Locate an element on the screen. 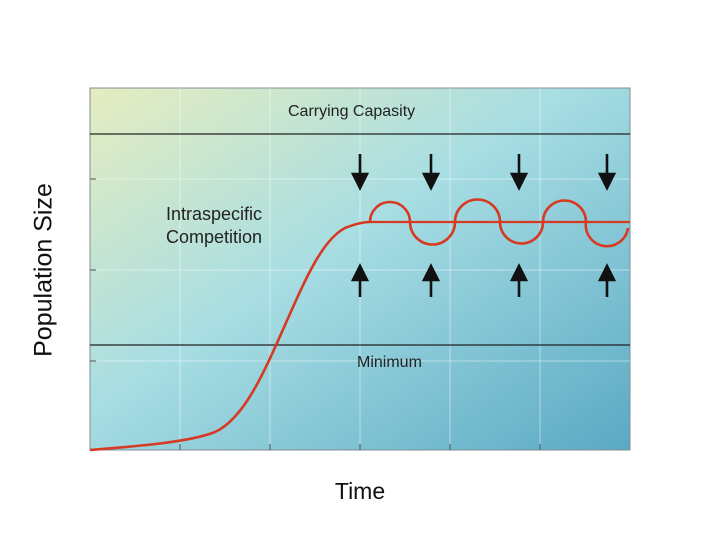  population-curve-oscillation is located at coordinates (499, 223).